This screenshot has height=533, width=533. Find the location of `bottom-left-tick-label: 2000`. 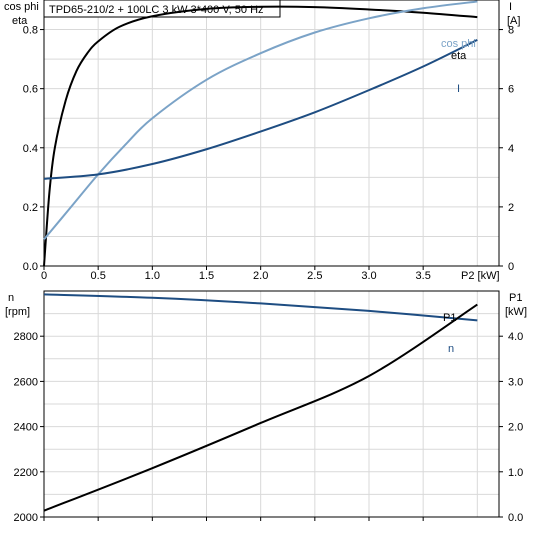

bottom-left-tick-label: 2000 is located at coordinates (26, 518).